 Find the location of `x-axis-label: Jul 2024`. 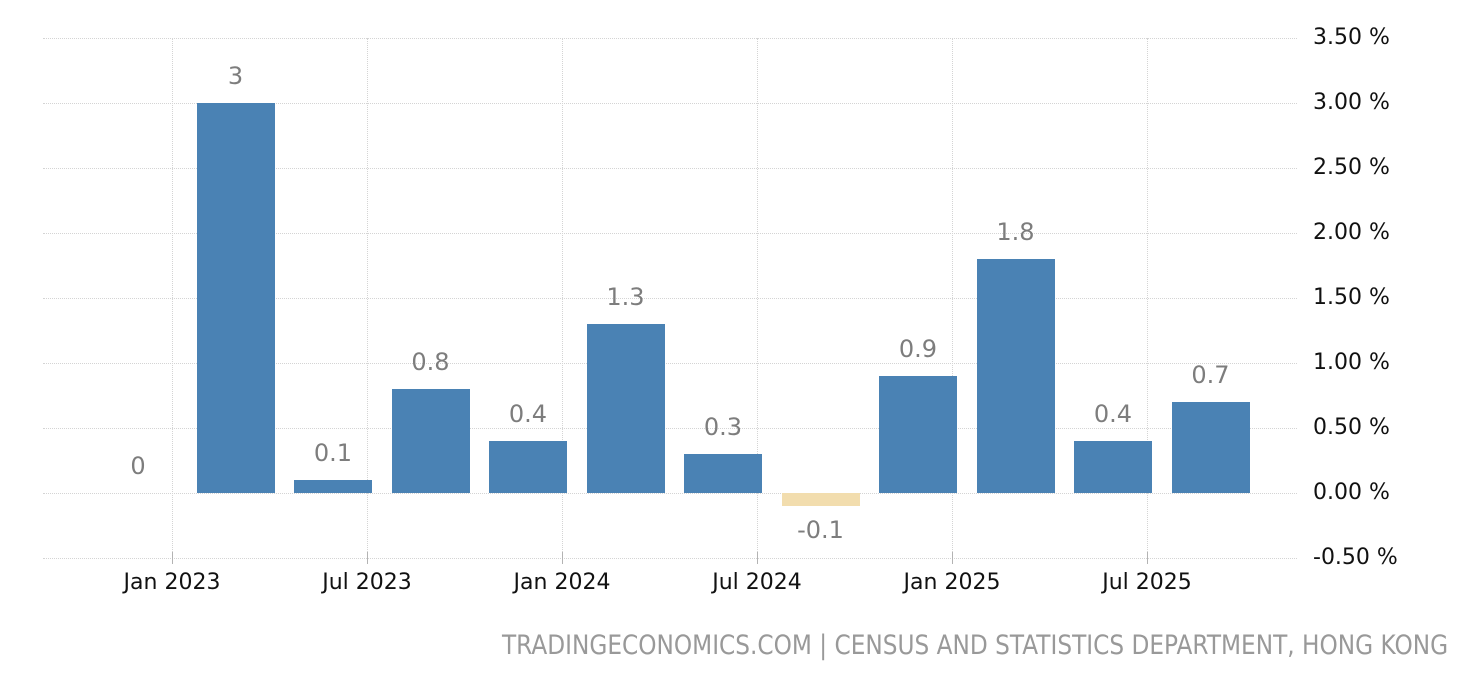

x-axis-label: Jul 2024 is located at coordinates (757, 582).